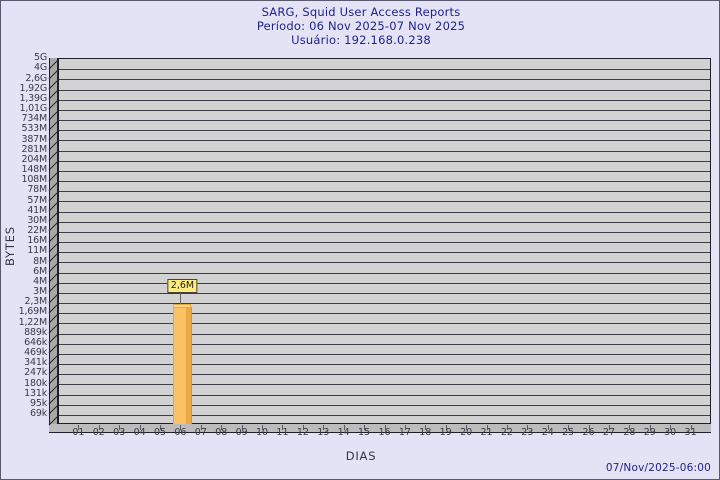 This screenshot has height=480, width=720. I want to click on y-axis-tick-label: 889k, so click(35, 332).